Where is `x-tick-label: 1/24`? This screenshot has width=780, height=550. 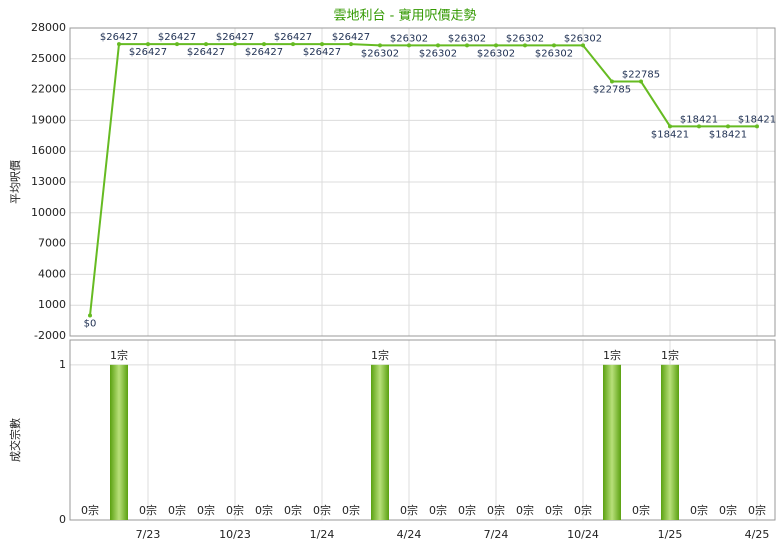
x-tick-label: 1/24 is located at coordinates (322, 534).